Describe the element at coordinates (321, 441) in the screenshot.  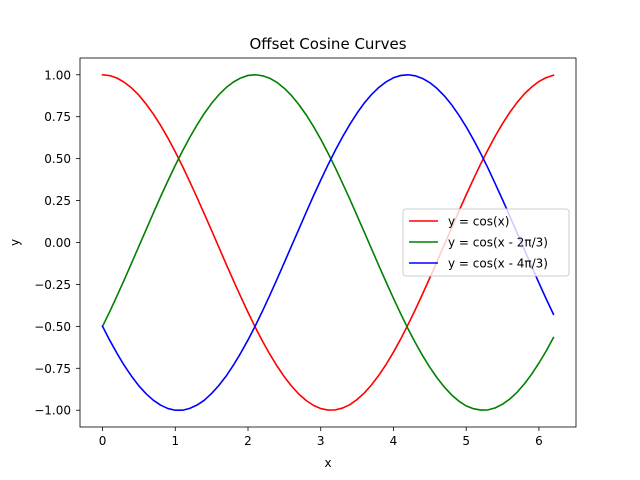
I see `x-tick-label: 3` at that location.